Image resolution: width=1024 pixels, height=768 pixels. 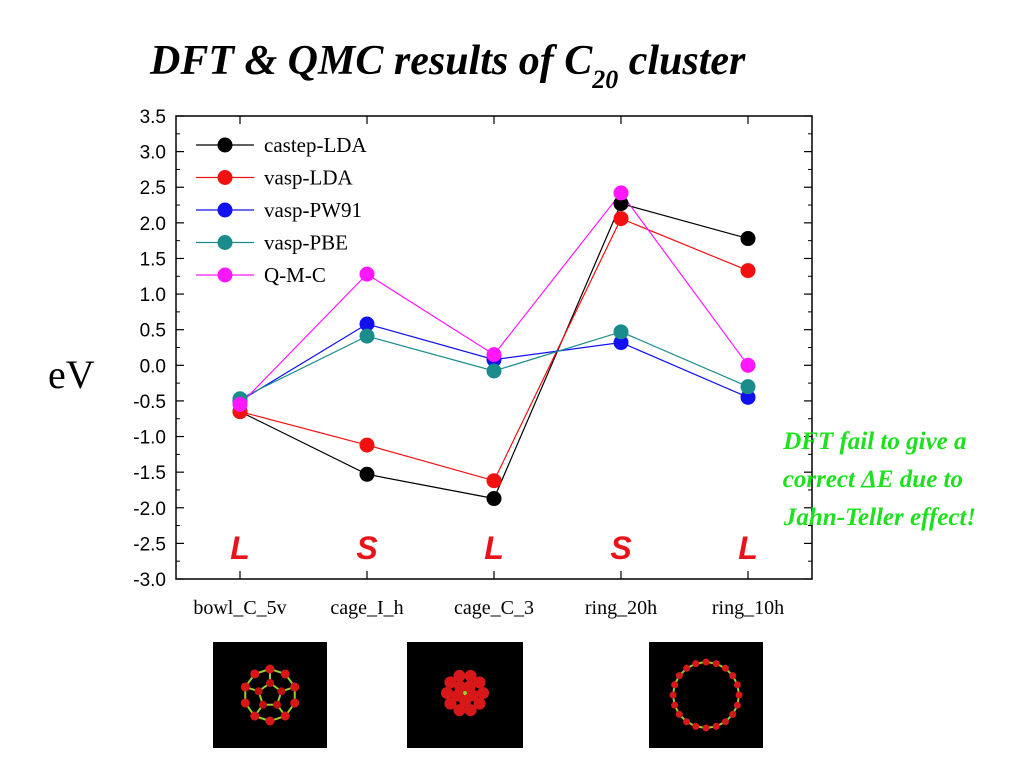 I want to click on y-tick-label: 0.5, so click(x=153, y=331).